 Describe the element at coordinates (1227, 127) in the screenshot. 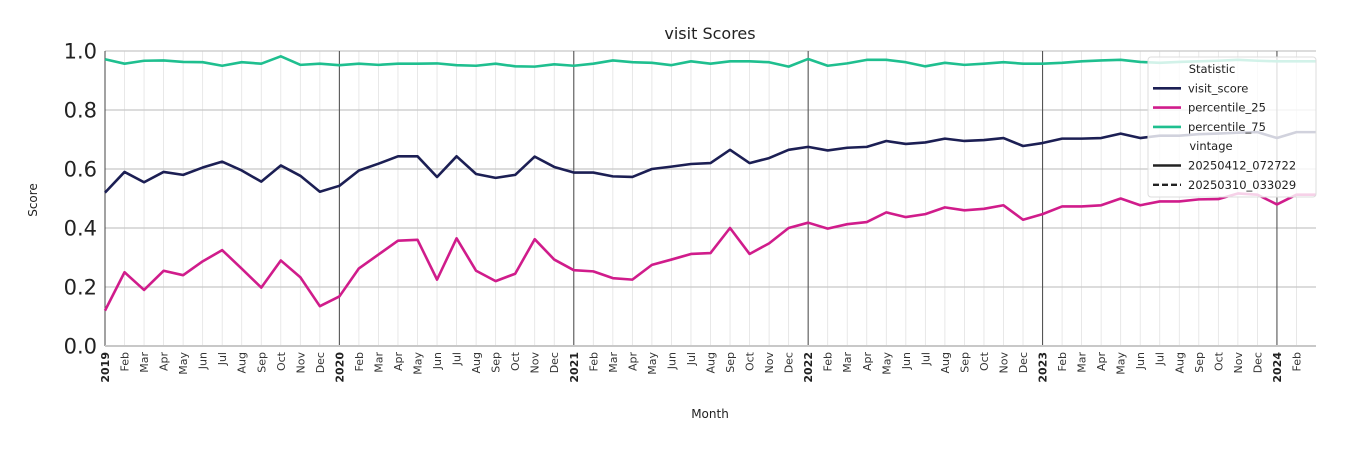

I see `legend-entry-percentile-75: percentile_75` at that location.